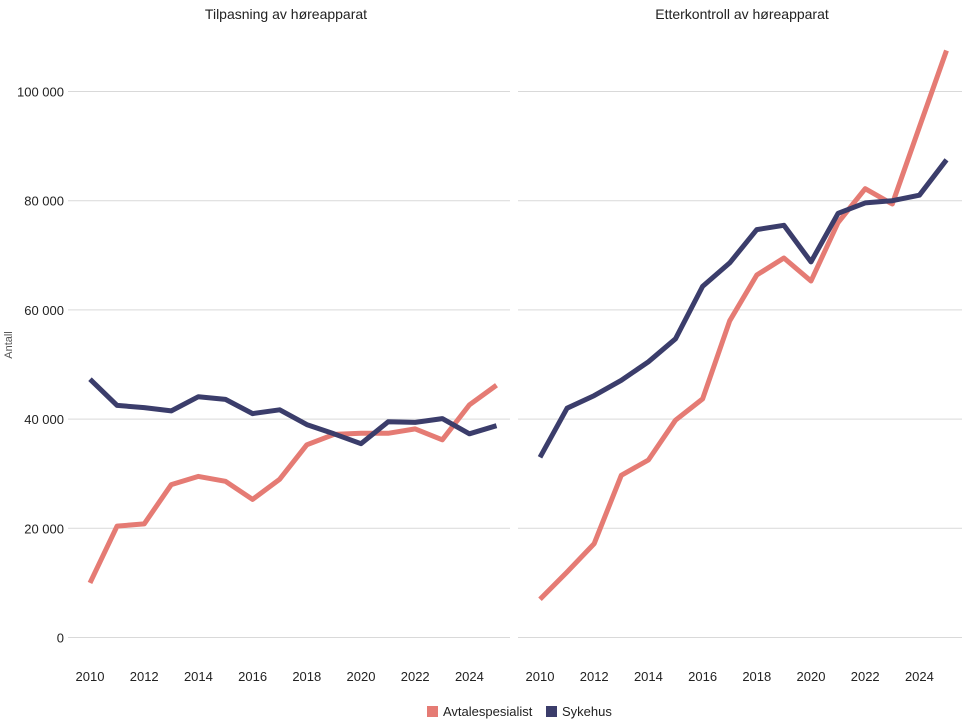 The width and height of the screenshot is (970, 728). I want to click on y-tick-label: 60 000, so click(44, 310).